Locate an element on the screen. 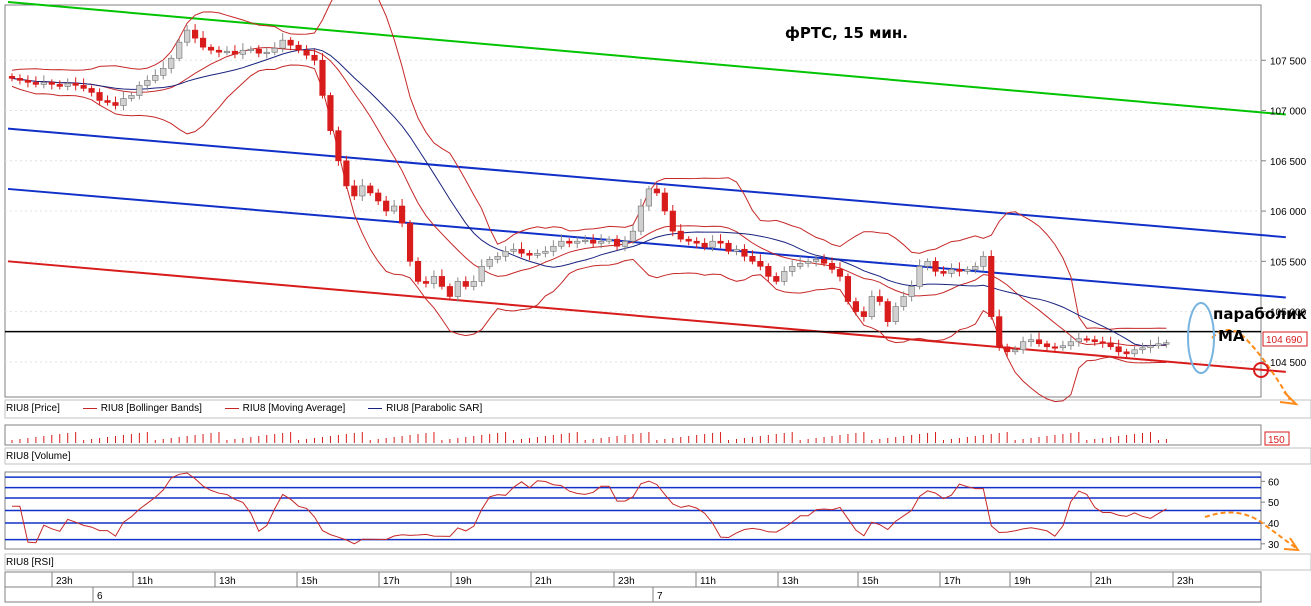 The image size is (1311, 606). volume-max-tag: 150 is located at coordinates (1277, 438).